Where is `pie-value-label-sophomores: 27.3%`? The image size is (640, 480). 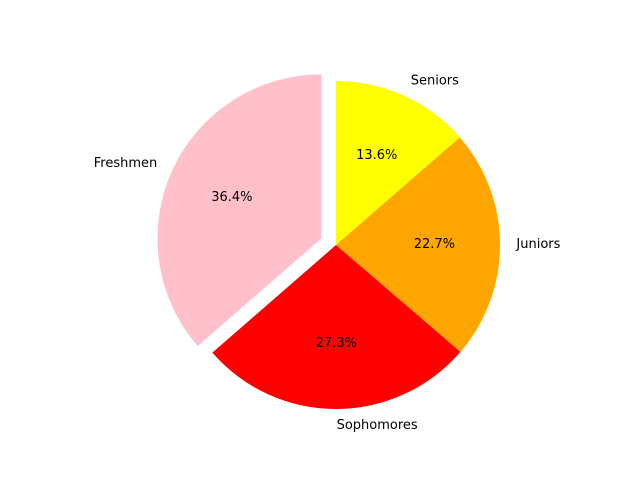 pie-value-label-sophomores: 27.3% is located at coordinates (336, 343).